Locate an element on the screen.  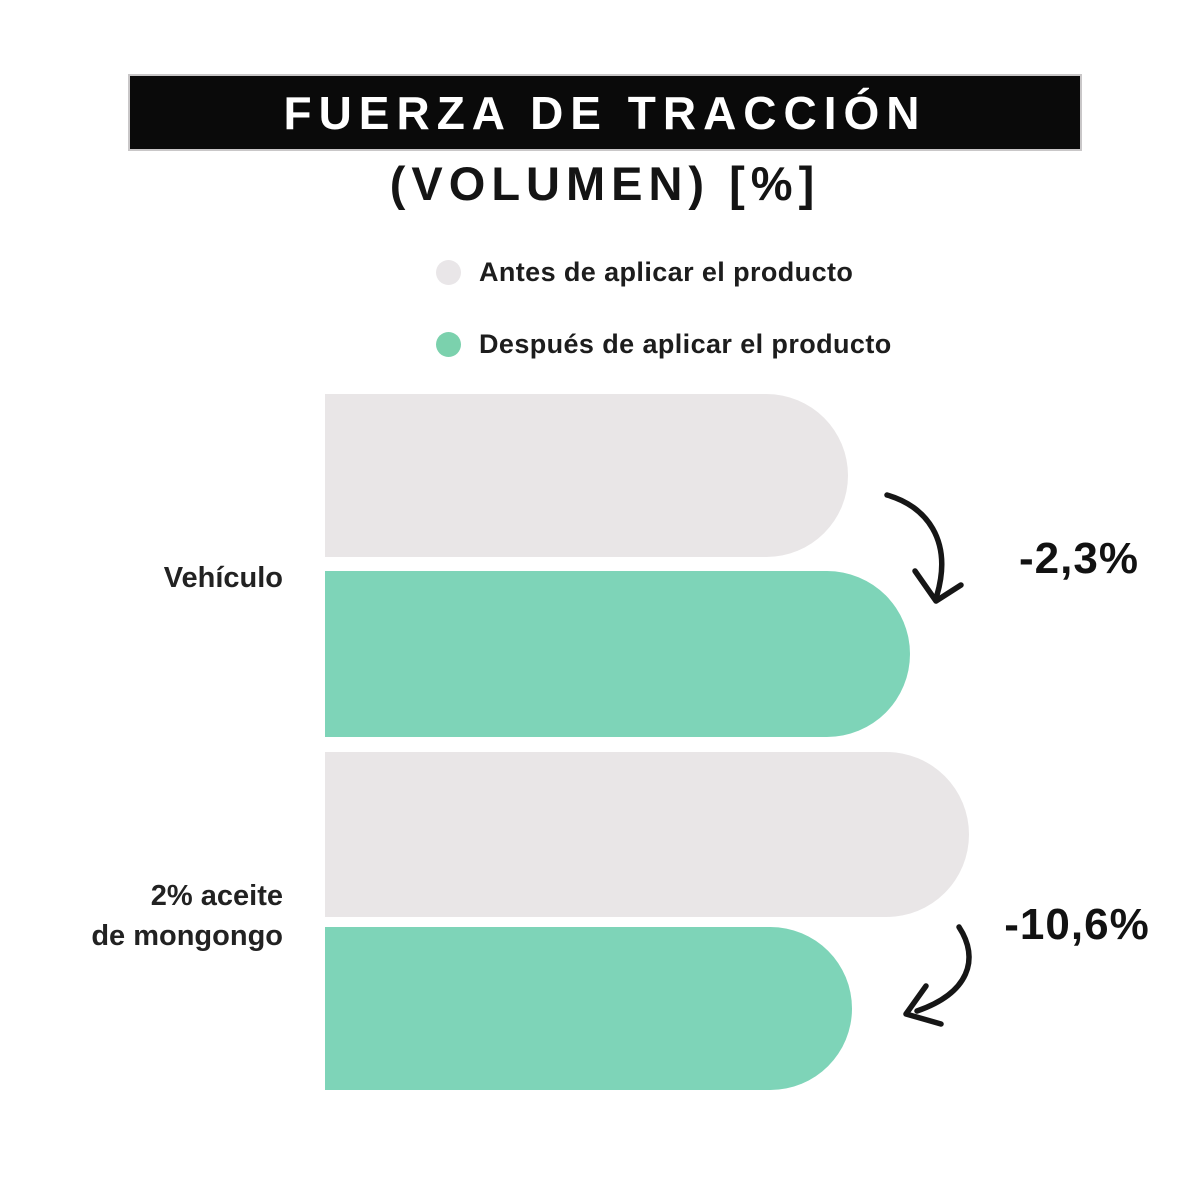
bar-aceite-before is located at coordinates (647, 834).